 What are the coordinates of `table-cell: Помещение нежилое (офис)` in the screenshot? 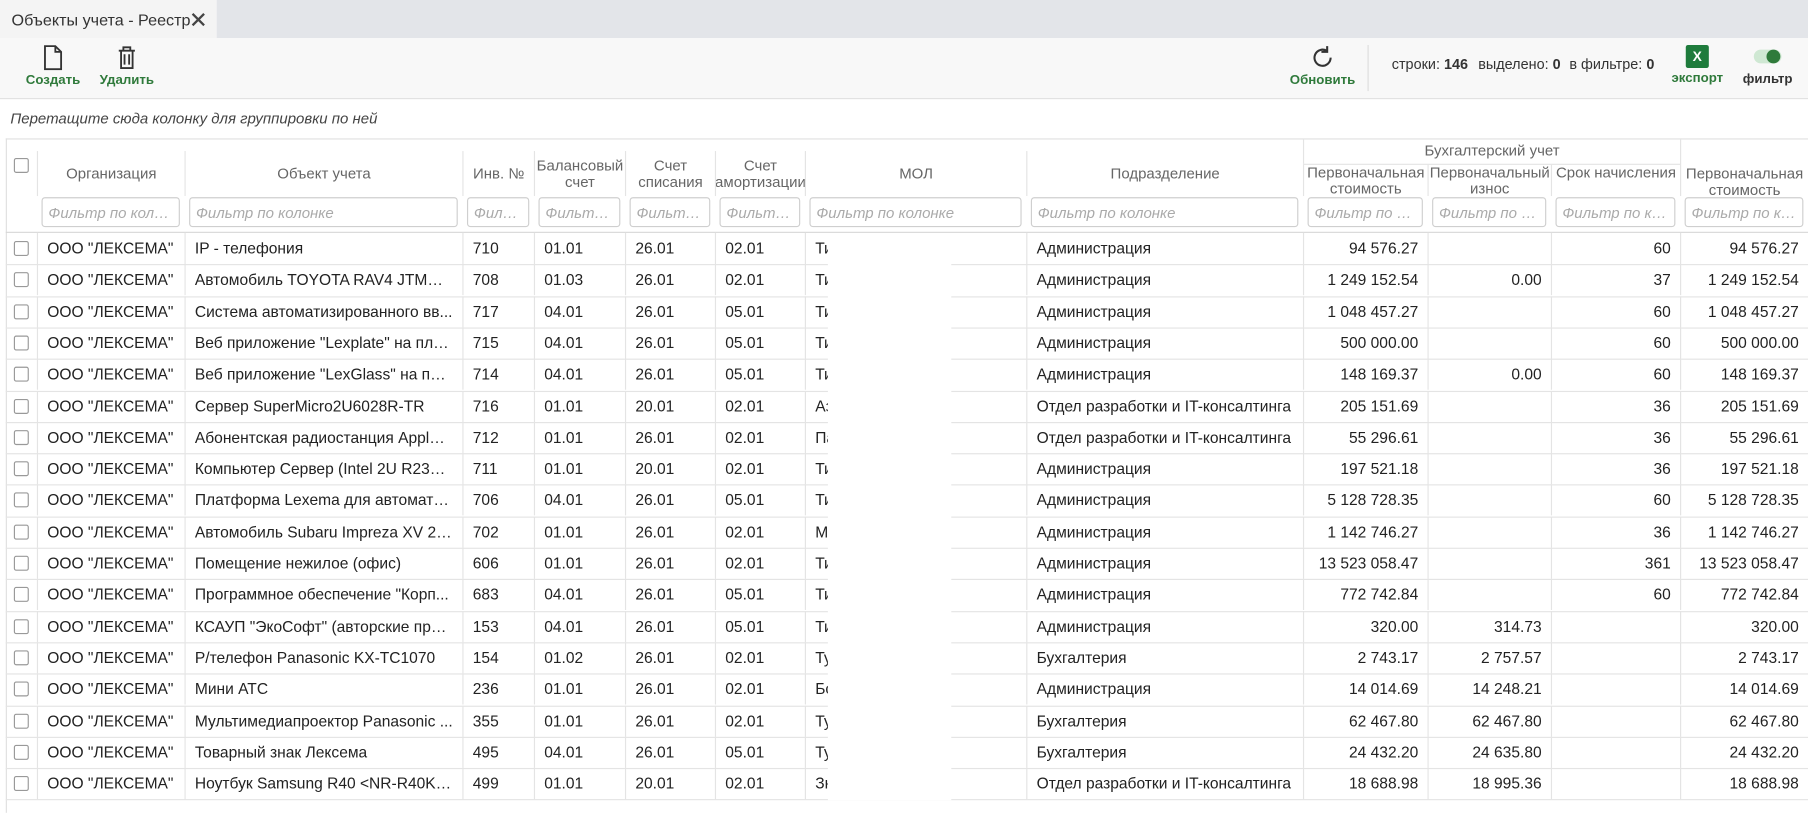 It's located at (323, 563).